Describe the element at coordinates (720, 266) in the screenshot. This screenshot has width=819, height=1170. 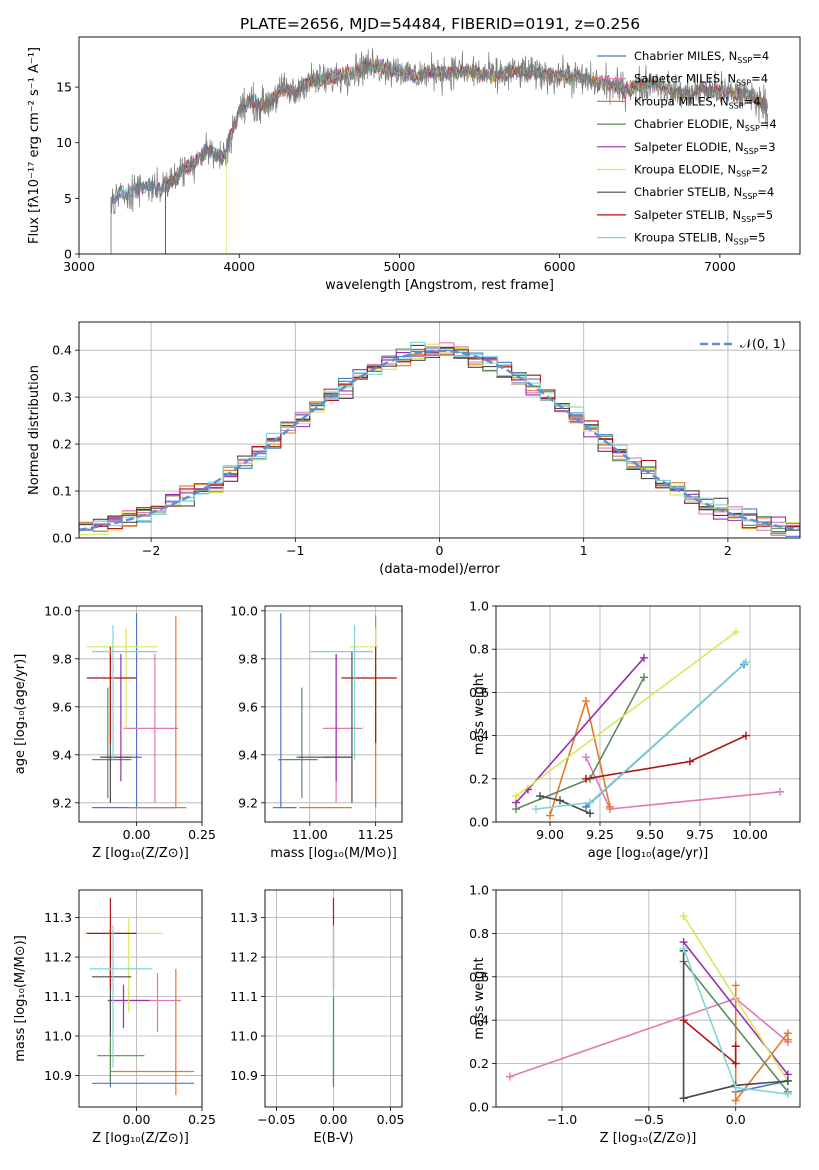
I see `x-tick-label: 7000` at that location.